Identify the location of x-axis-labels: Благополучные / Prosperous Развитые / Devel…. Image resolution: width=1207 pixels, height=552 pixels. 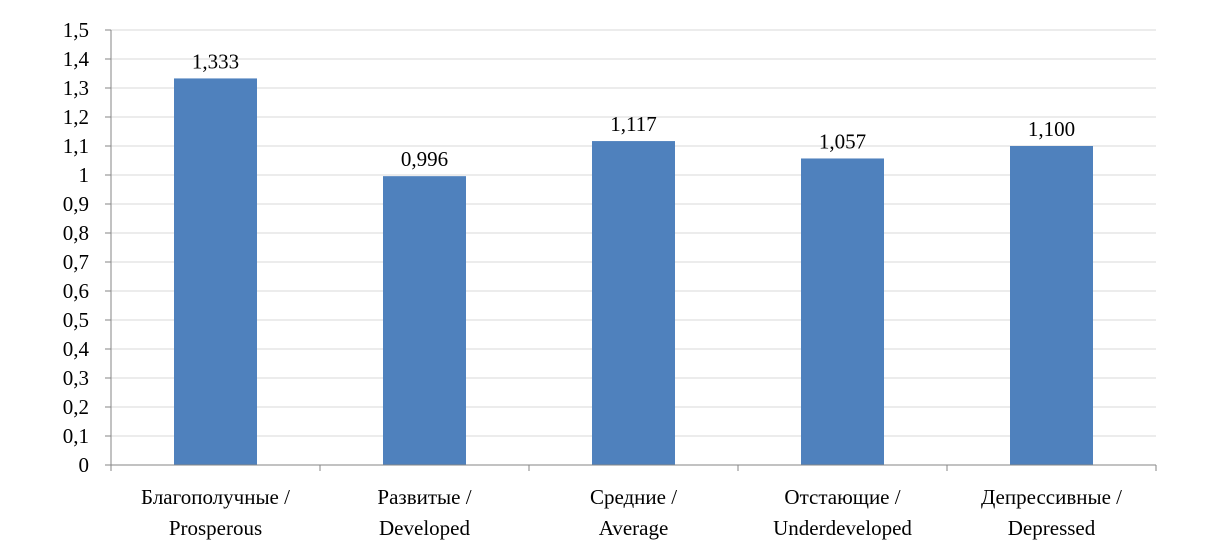
(631, 512).